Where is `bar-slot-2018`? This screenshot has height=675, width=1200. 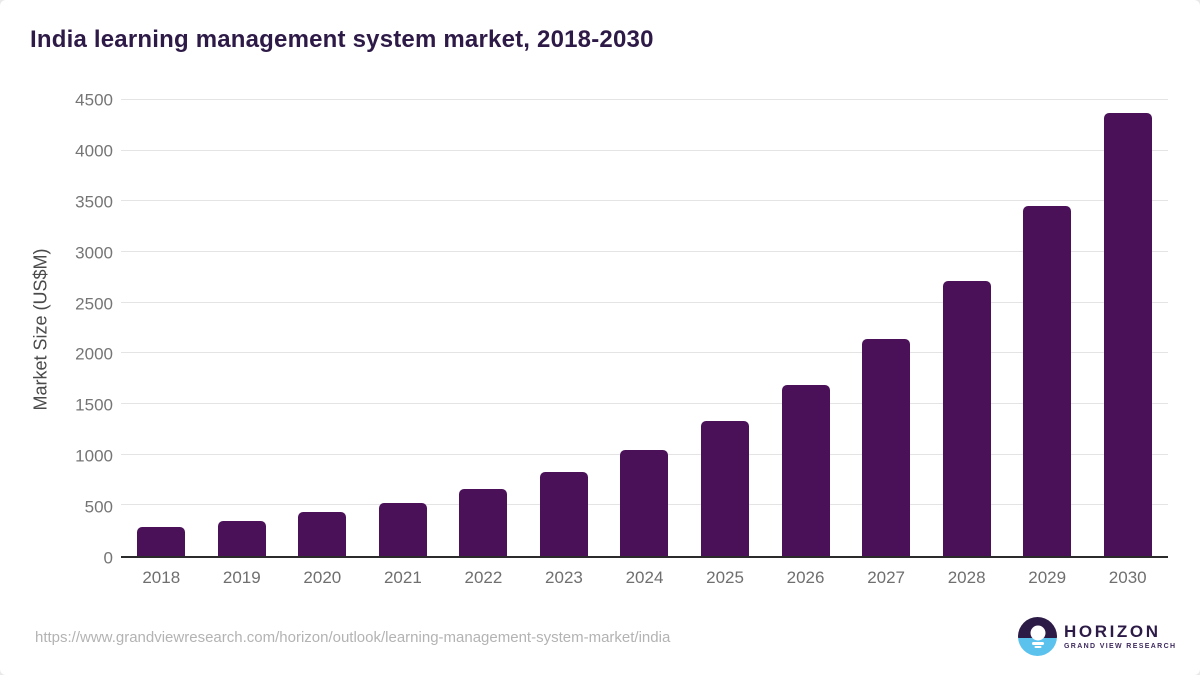
bar-slot-2018 is located at coordinates (161, 328).